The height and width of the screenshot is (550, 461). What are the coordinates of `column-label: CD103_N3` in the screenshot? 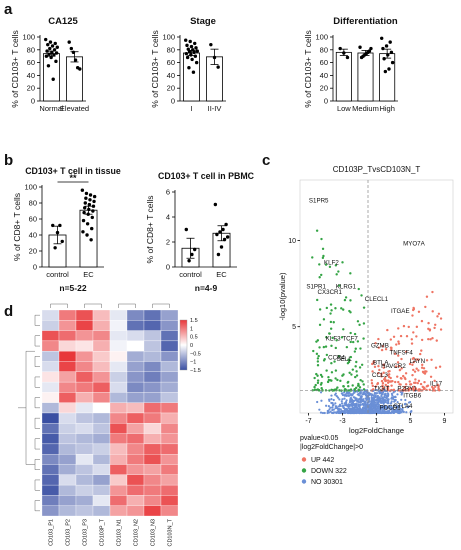 It's located at (154, 532).